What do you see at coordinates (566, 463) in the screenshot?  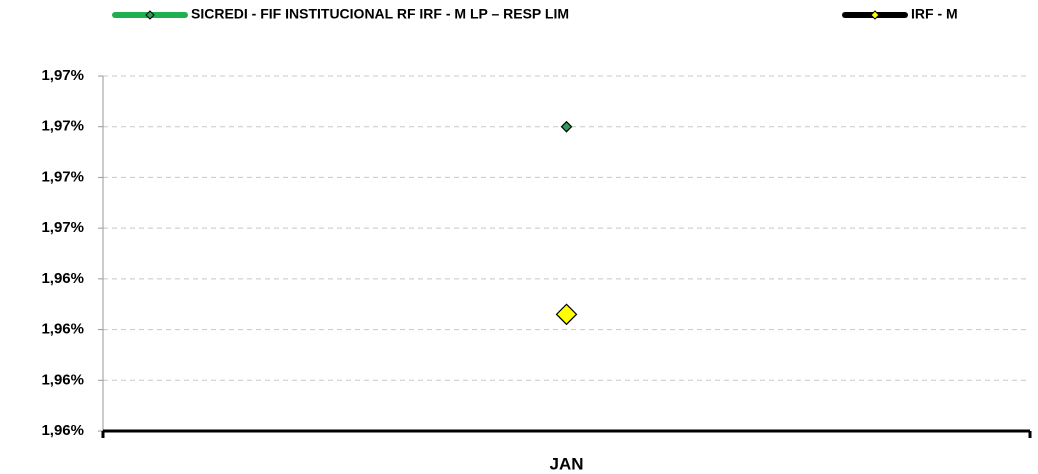 I see `x-tick-label: JAN` at bounding box center [566, 463].